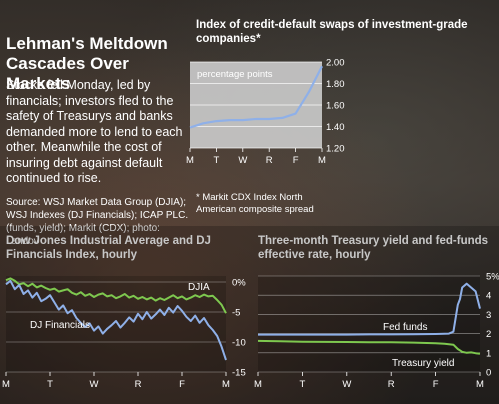 This screenshot has width=499, height=404. Describe the element at coordinates (405, 327) in the screenshot. I see `fed-funds-label: Fed funds` at that location.